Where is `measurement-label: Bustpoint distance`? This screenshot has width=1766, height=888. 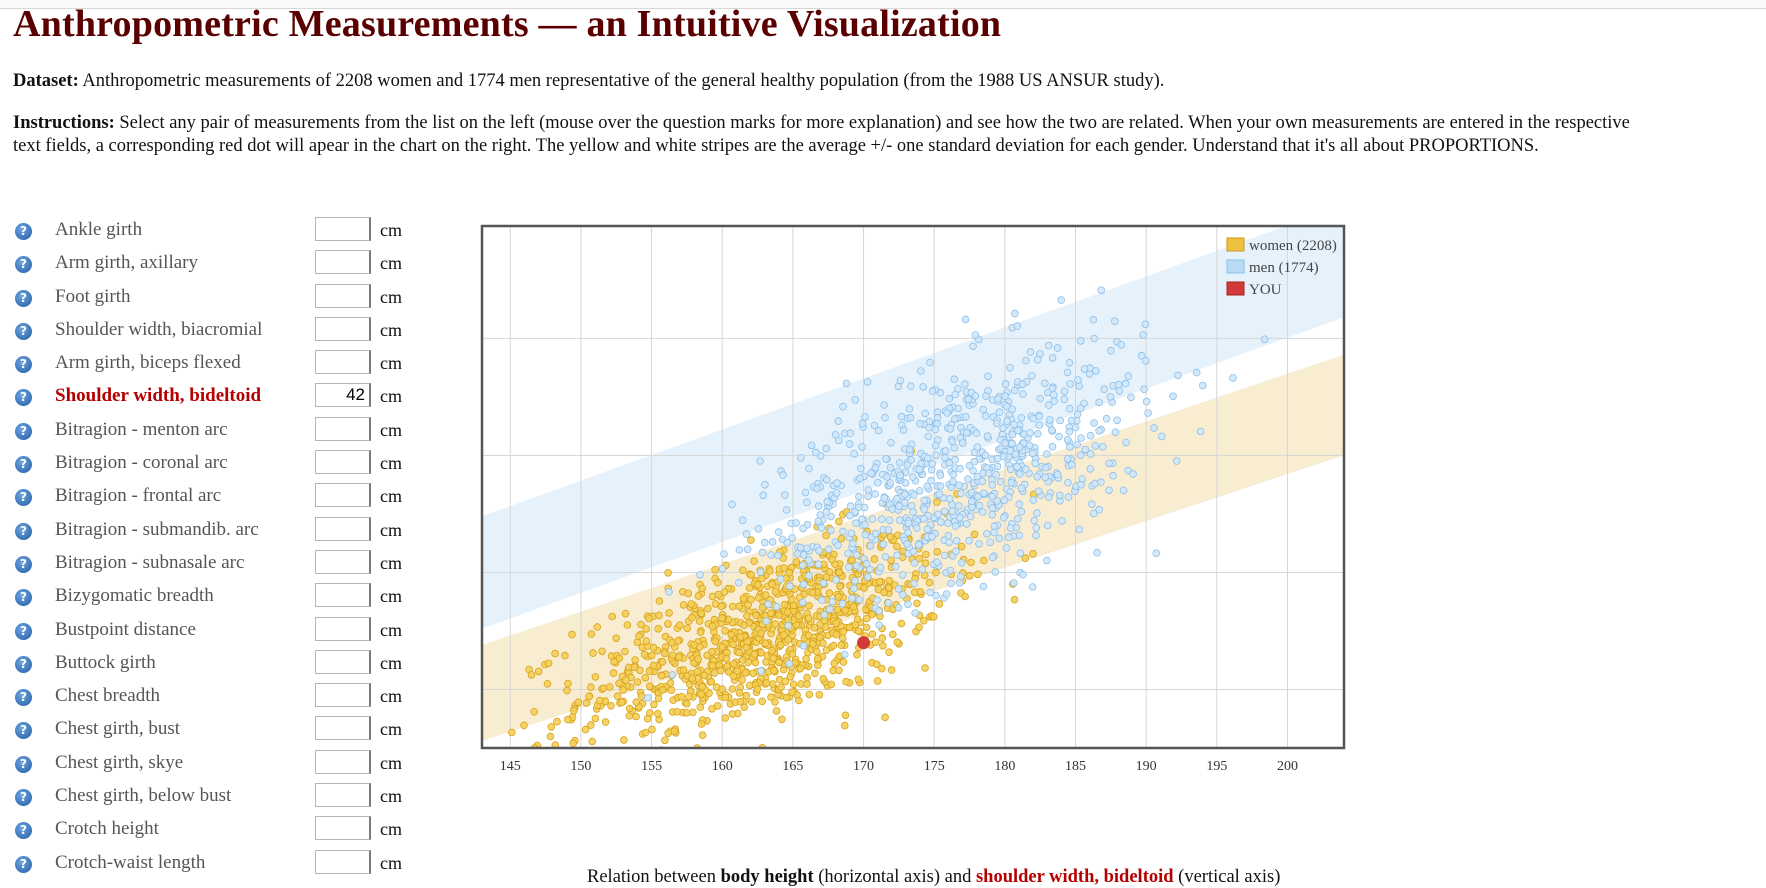
measurement-label: Bustpoint distance is located at coordinates (125, 629).